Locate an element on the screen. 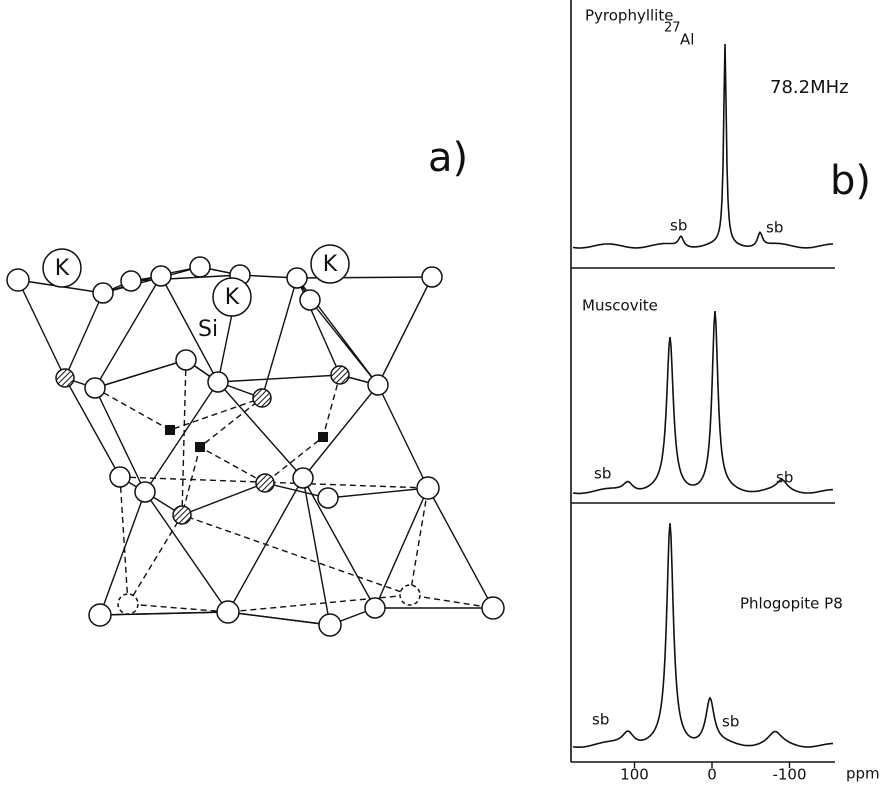  sample-name: Muscovite is located at coordinates (620, 306).